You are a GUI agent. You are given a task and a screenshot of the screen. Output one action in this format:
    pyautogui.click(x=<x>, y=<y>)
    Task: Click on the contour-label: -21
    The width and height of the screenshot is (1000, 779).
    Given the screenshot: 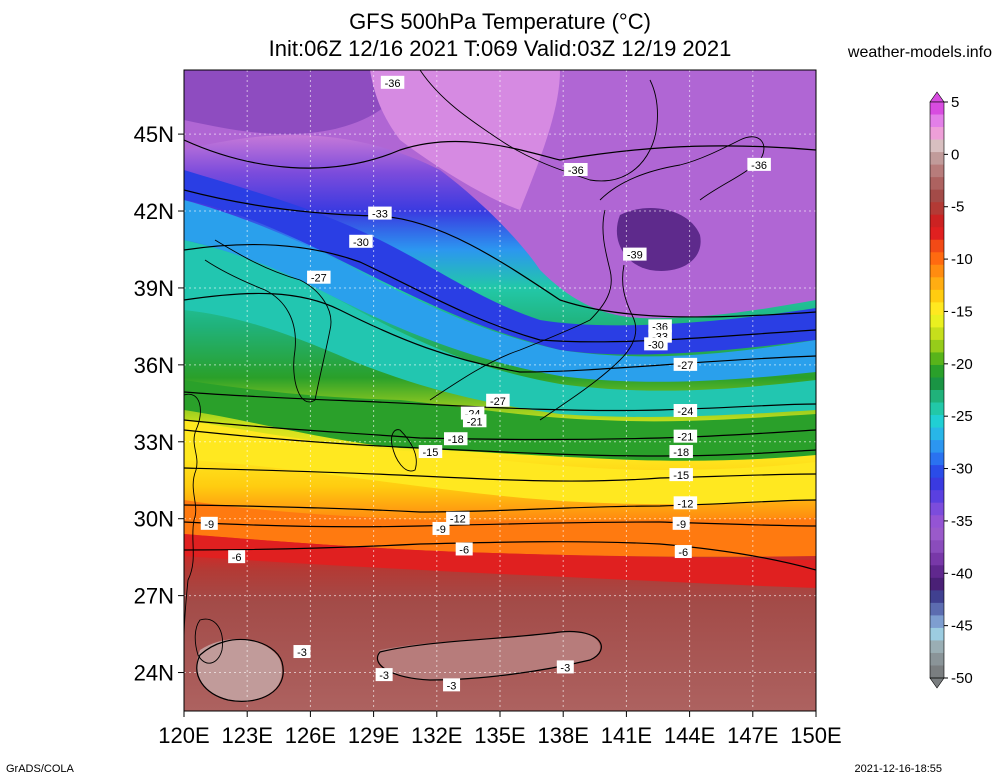 What is the action you would take?
    pyautogui.click(x=474, y=421)
    